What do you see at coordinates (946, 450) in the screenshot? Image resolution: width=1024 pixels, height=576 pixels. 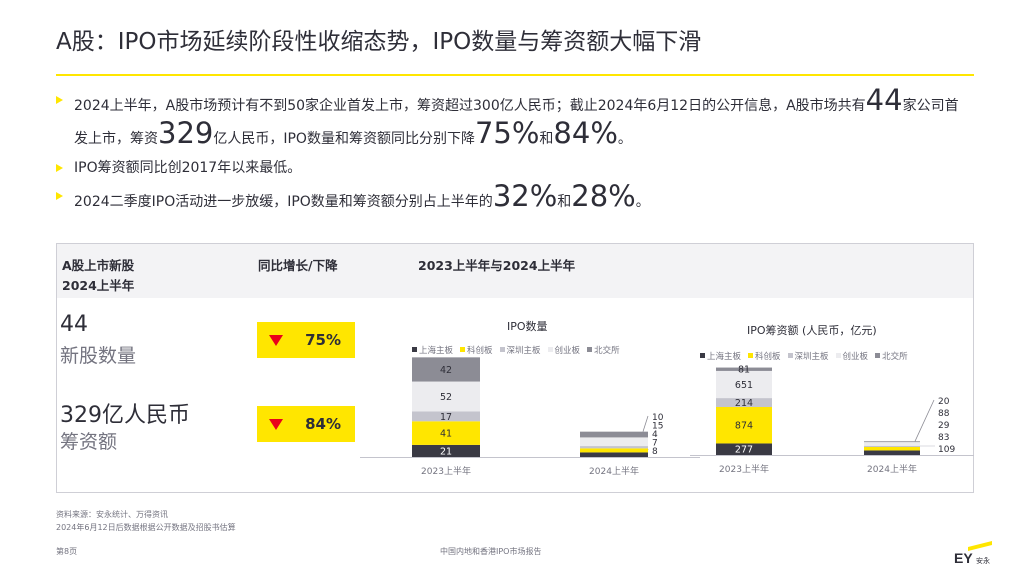 I see `data-label: 109` at bounding box center [946, 450].